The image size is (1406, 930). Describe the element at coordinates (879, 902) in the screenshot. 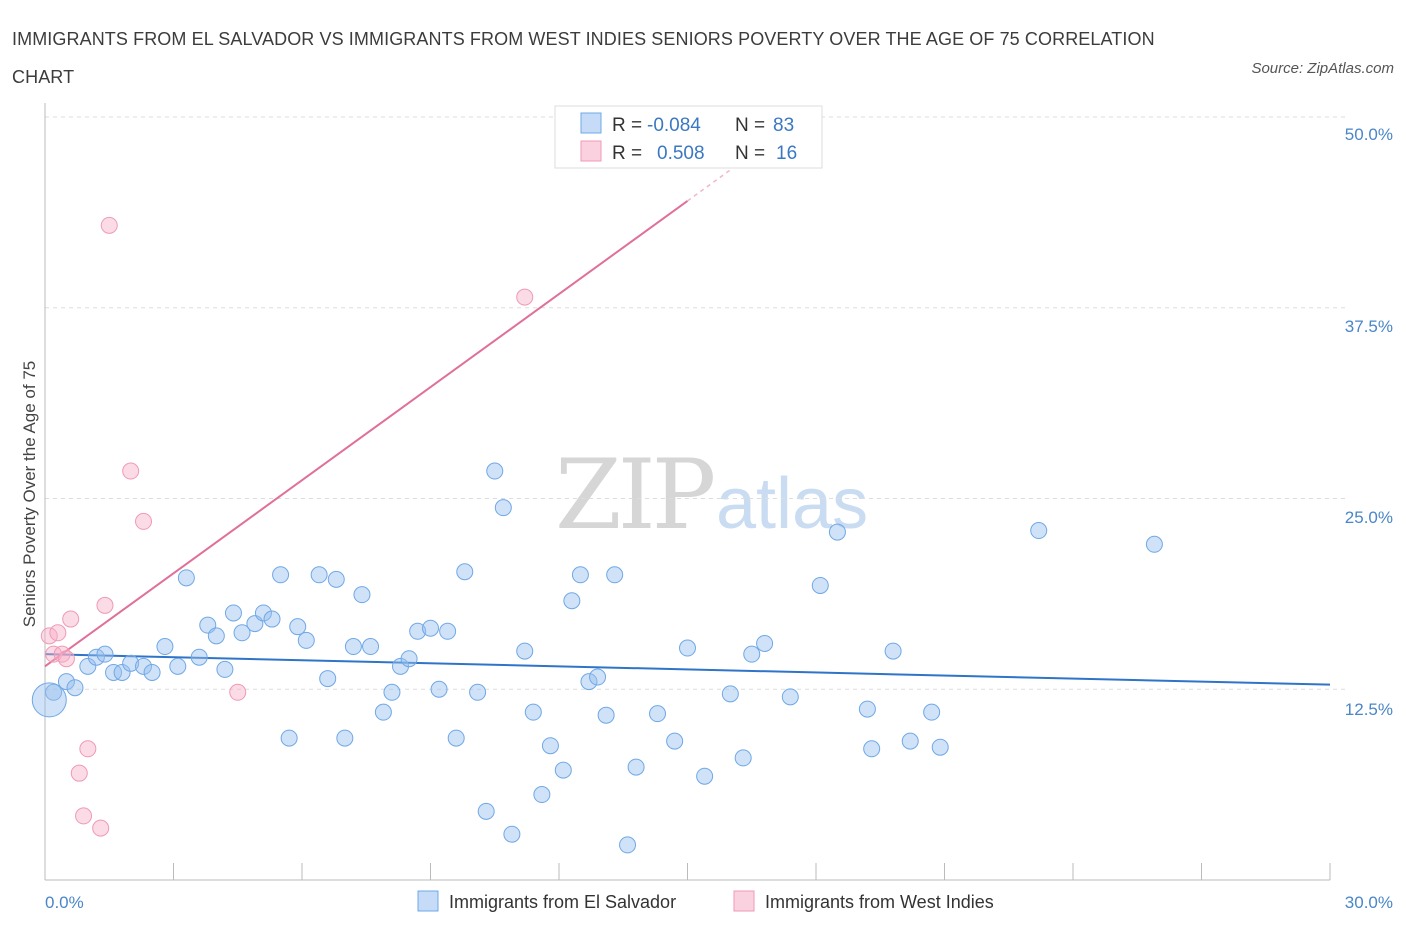

I see `legend-label-west-indies: Immigrants from West Indies` at that location.